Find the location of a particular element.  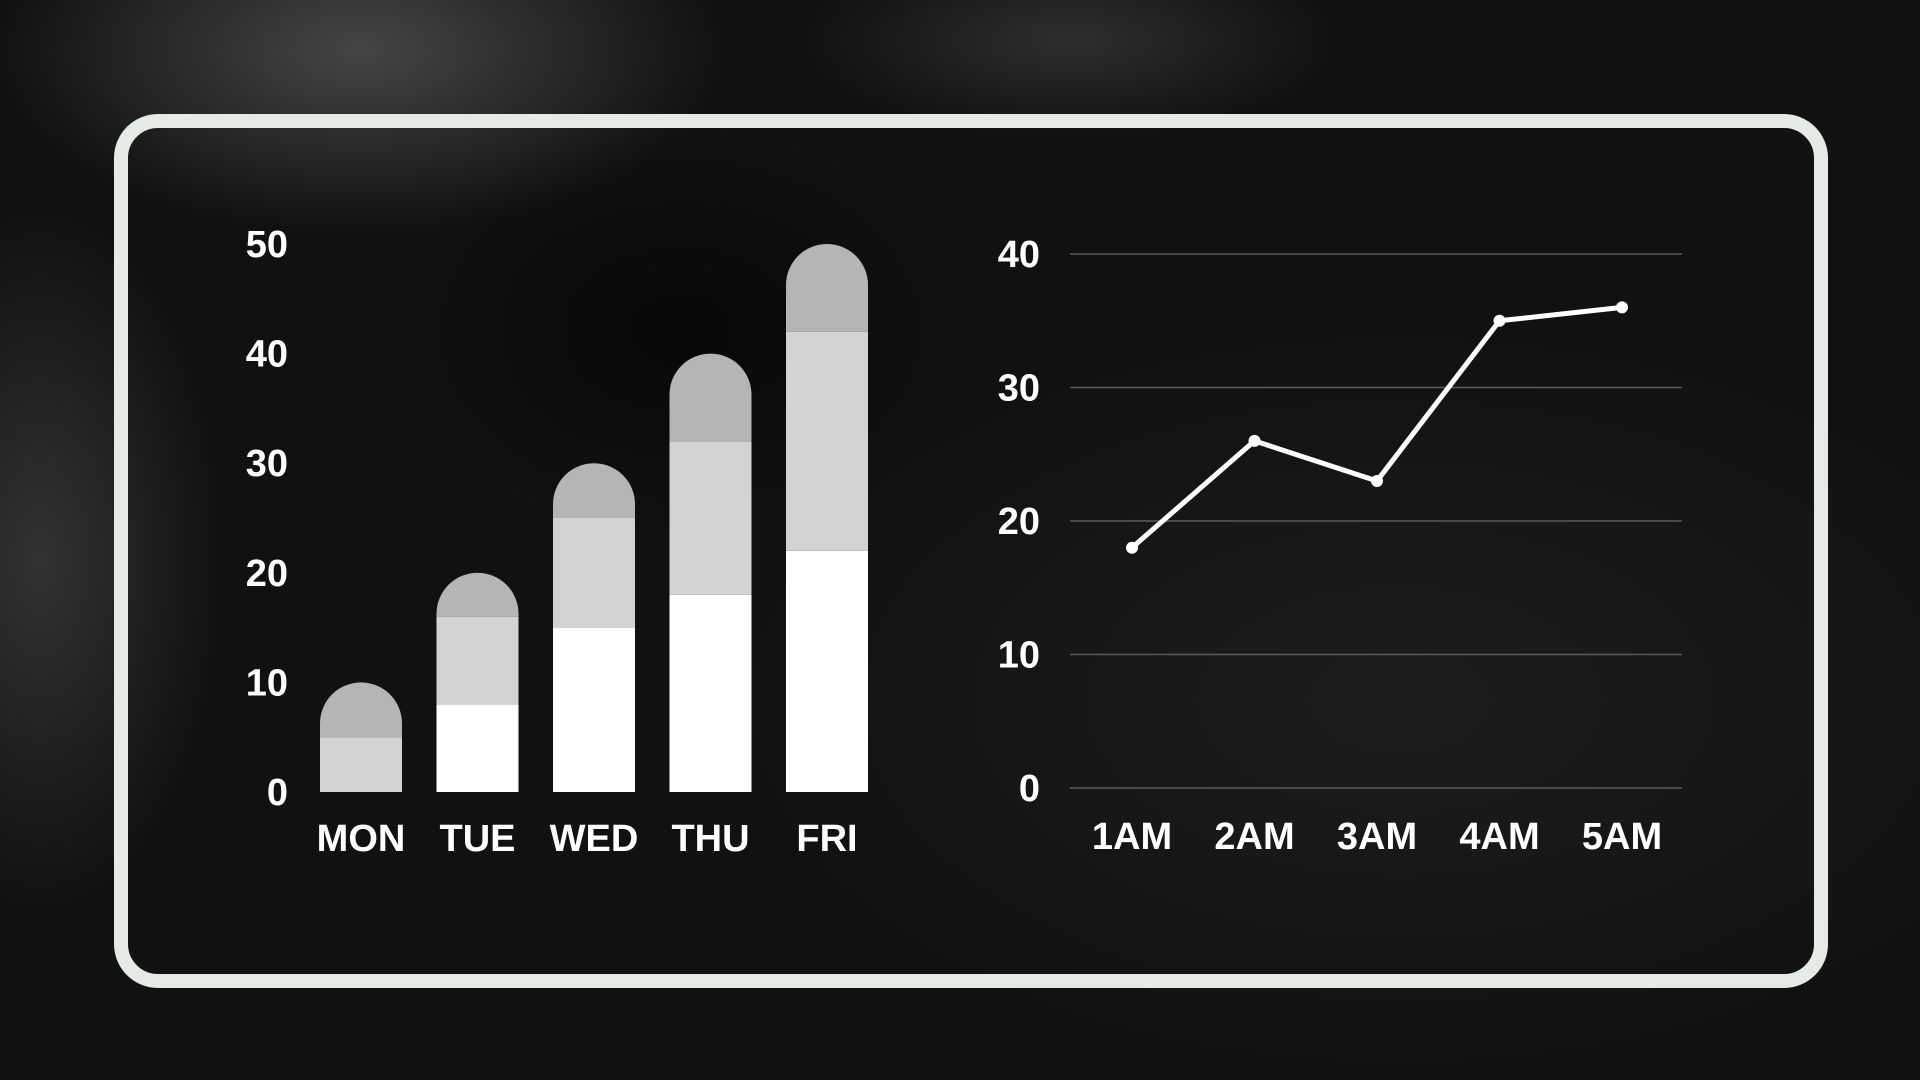

bar-y-tick-label: 50 is located at coordinates (267, 245).